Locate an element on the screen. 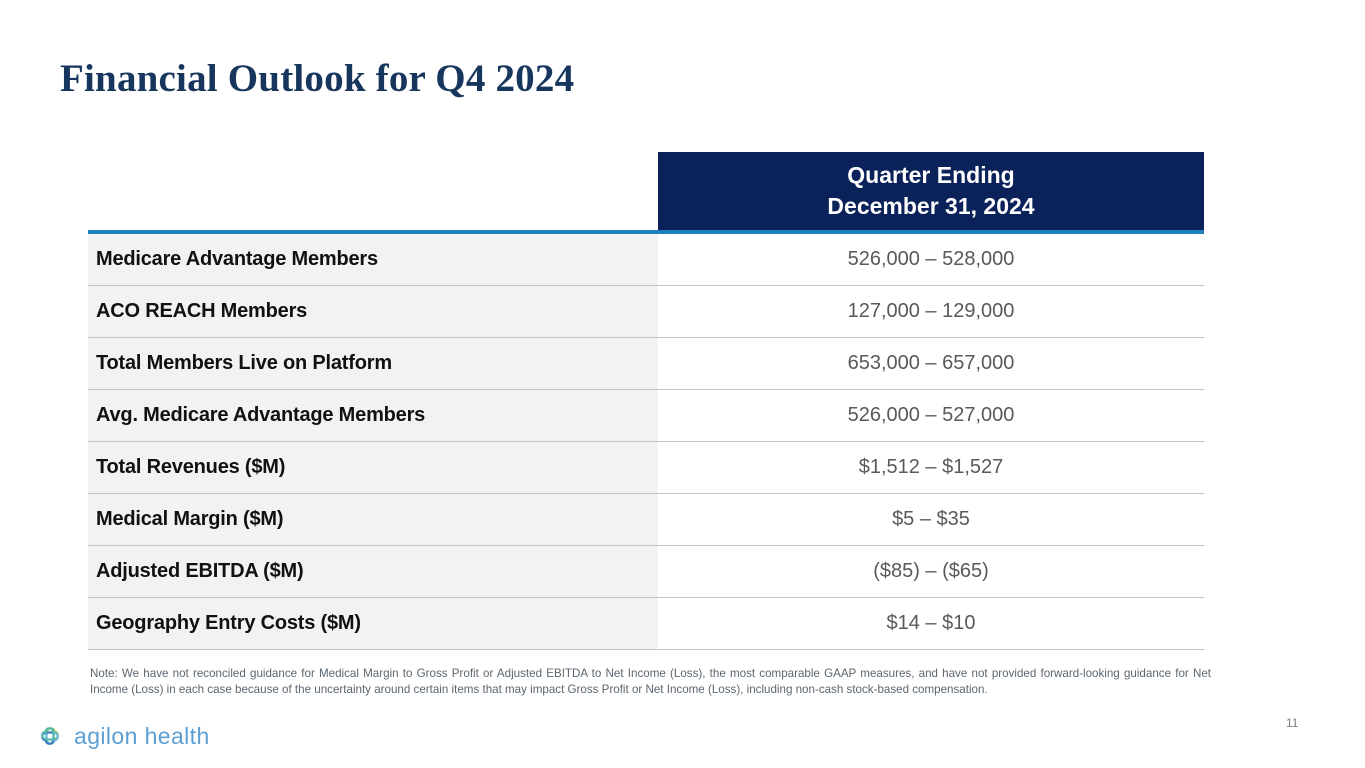 The image size is (1365, 768). row-value: 526,000 – 528,000 is located at coordinates (931, 259).